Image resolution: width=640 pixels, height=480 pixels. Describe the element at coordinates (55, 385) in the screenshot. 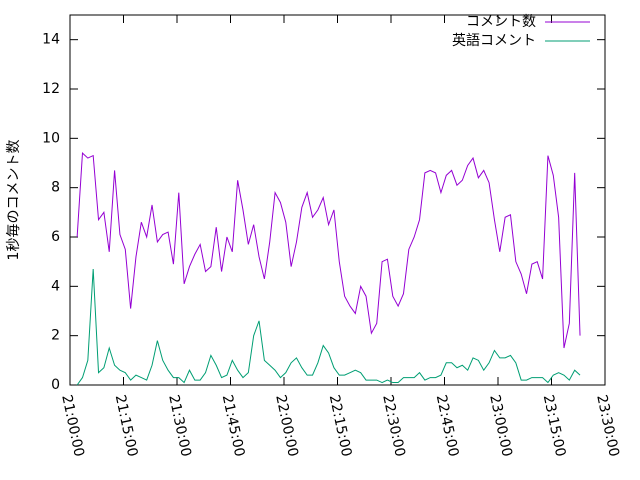

I see `y-tick-label: 0` at that location.